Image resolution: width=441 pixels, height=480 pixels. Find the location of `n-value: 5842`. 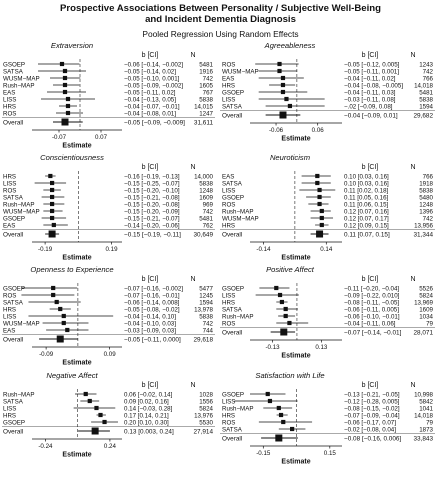

n-value: 5842 is located at coordinates (426, 401).